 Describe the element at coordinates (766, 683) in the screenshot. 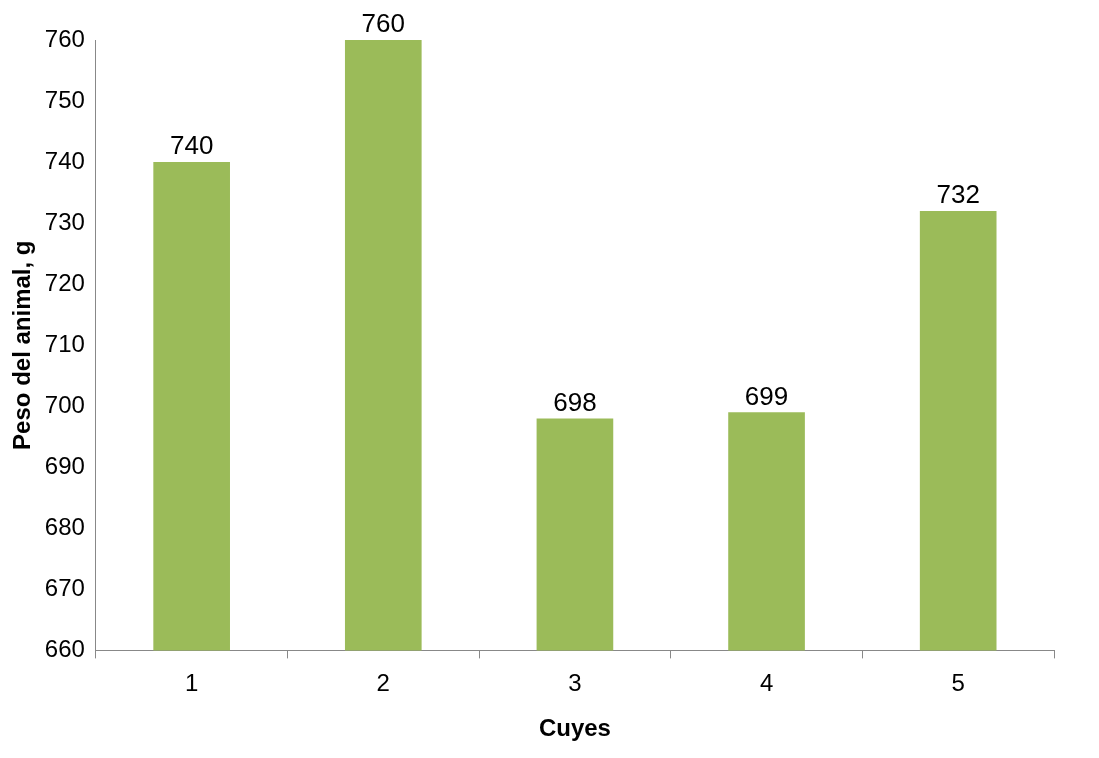

I see `x-tick-label: 4` at that location.